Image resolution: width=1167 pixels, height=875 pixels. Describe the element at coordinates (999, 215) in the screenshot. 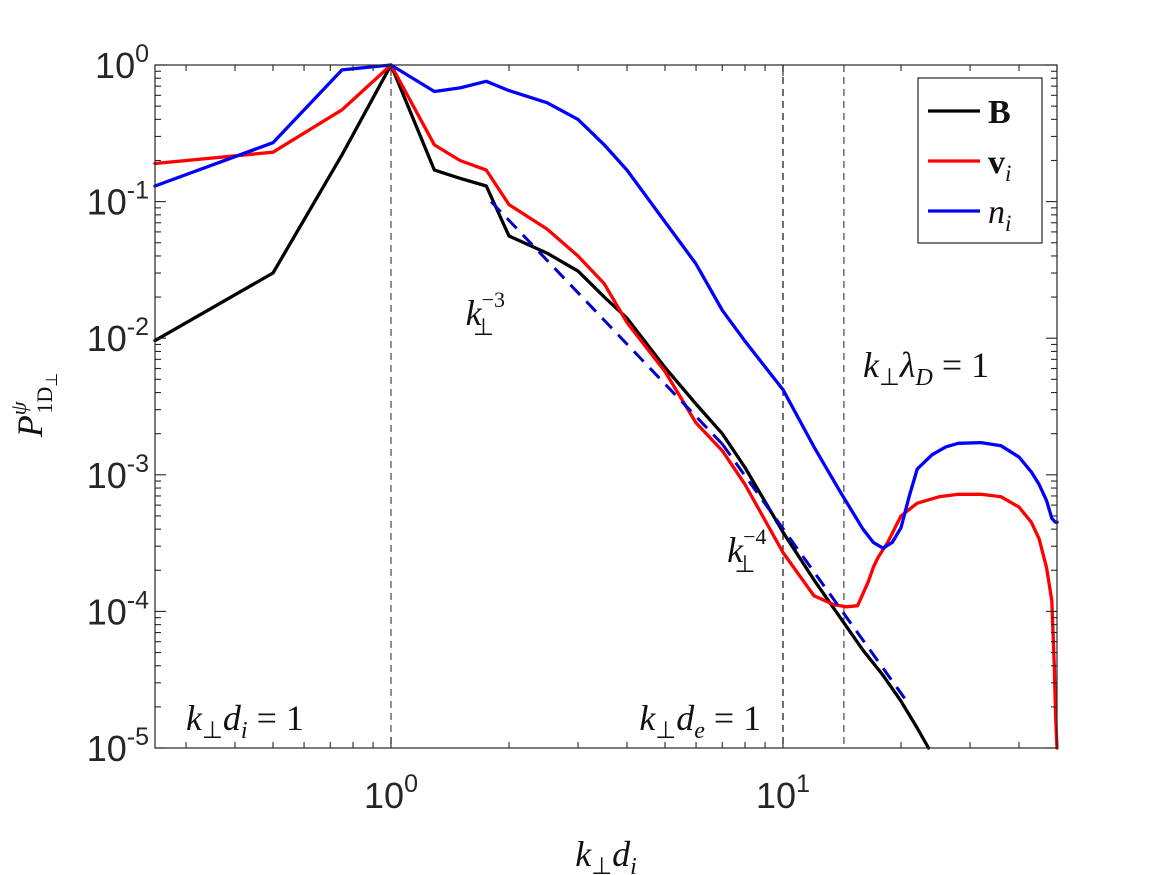

I see `legend-label-n_i: ni` at that location.